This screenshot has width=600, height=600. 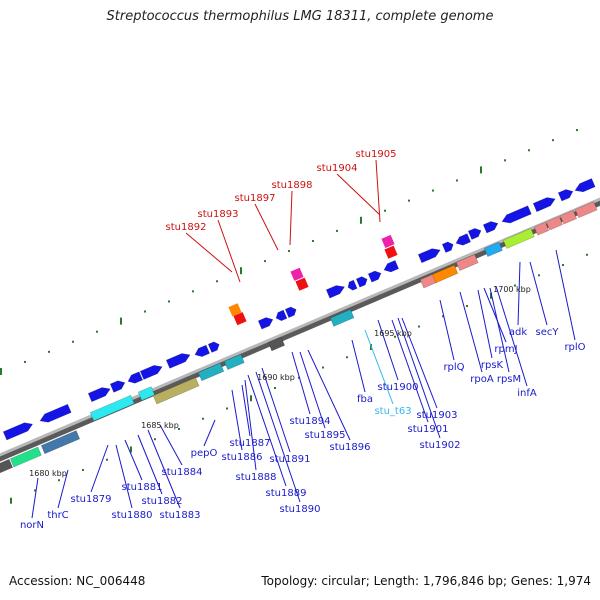 What do you see at coordinates (182, 472) in the screenshot?
I see `gene-label: stu1884` at bounding box center [182, 472].